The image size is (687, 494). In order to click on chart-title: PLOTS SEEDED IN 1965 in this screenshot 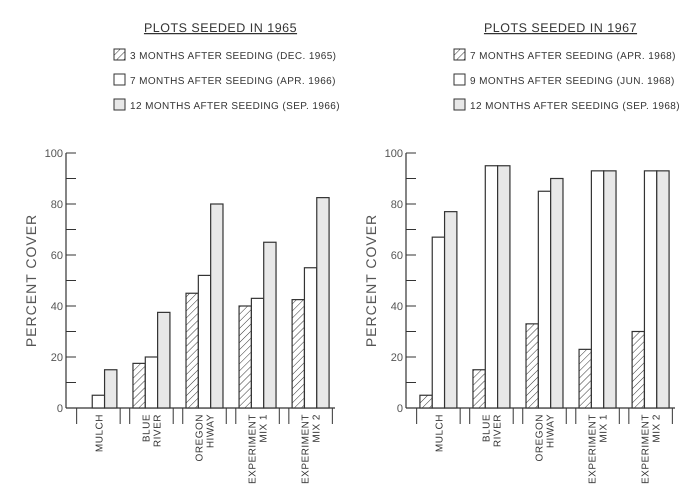, I will do `click(221, 28)`.